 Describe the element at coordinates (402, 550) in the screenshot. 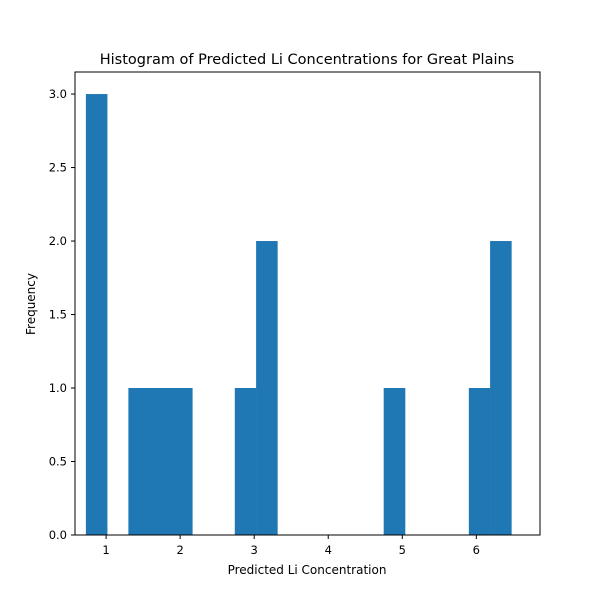

I see `x-tick-label: 5` at that location.